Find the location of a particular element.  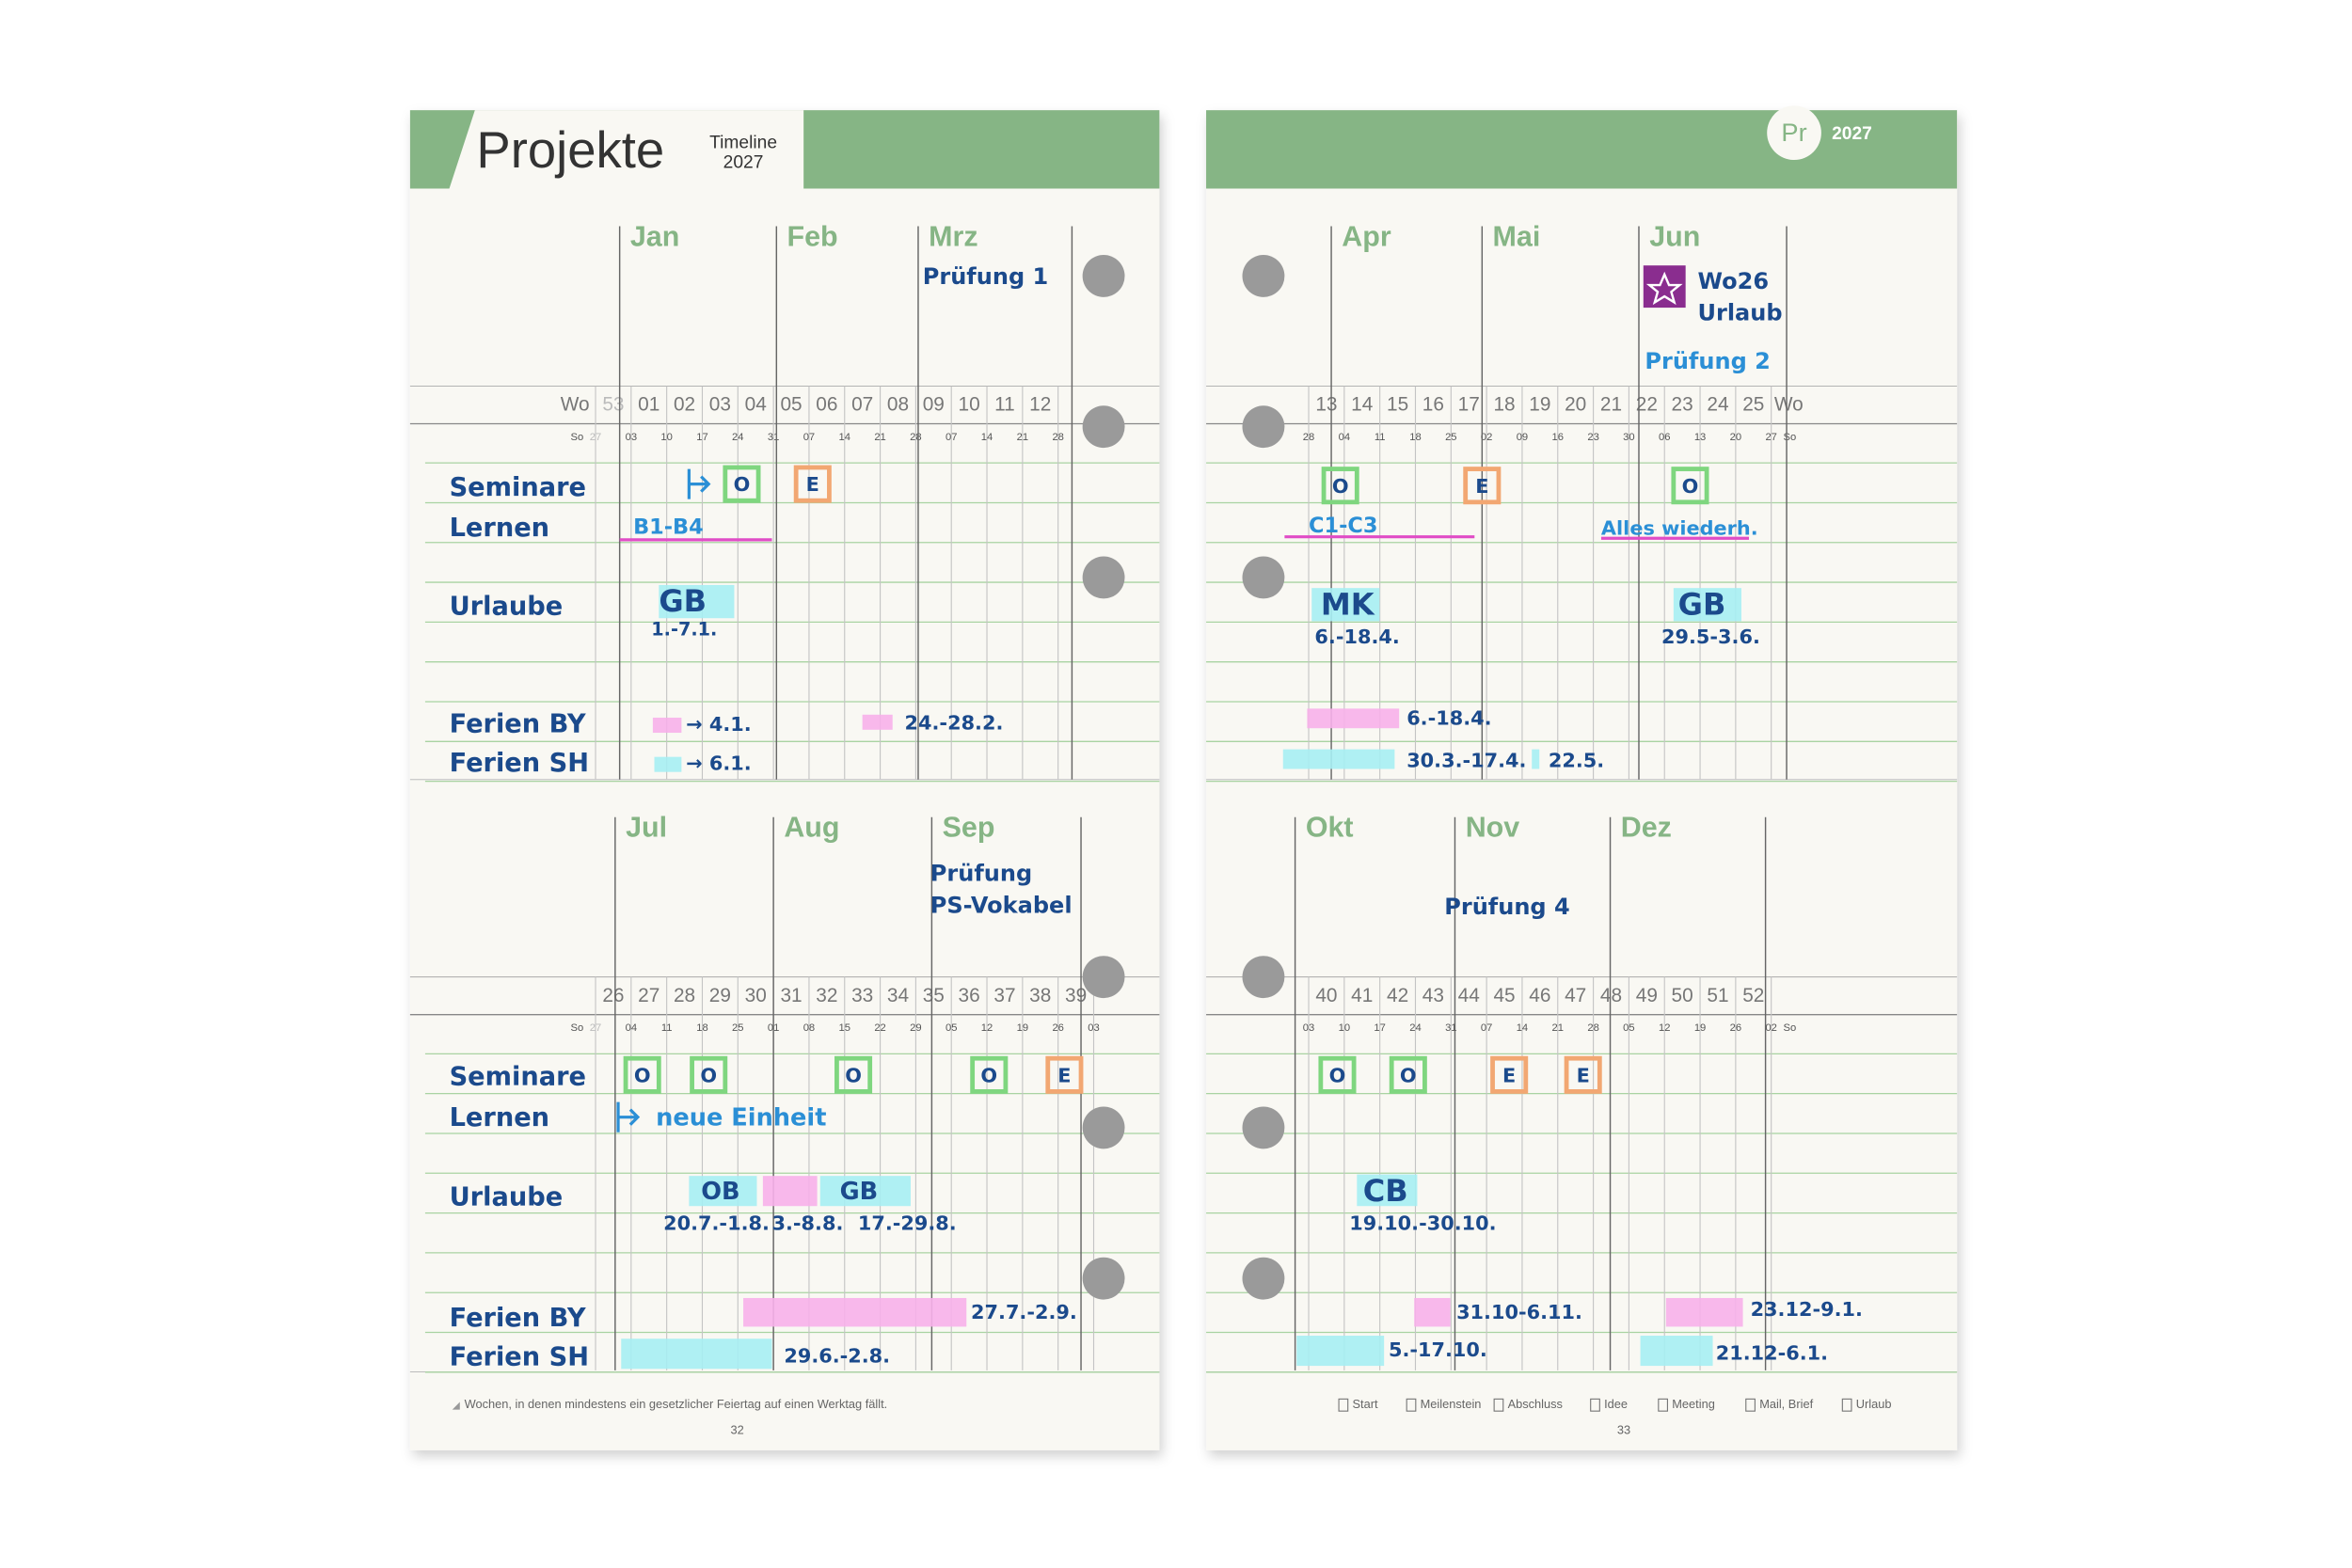

week-number: 35 is located at coordinates (934, 995).